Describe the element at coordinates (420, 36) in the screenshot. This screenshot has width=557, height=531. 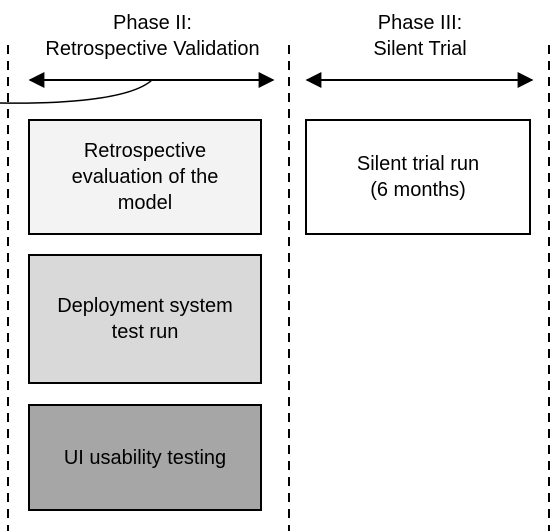
I see `phase3-title: Phase III: Silent Trial` at that location.